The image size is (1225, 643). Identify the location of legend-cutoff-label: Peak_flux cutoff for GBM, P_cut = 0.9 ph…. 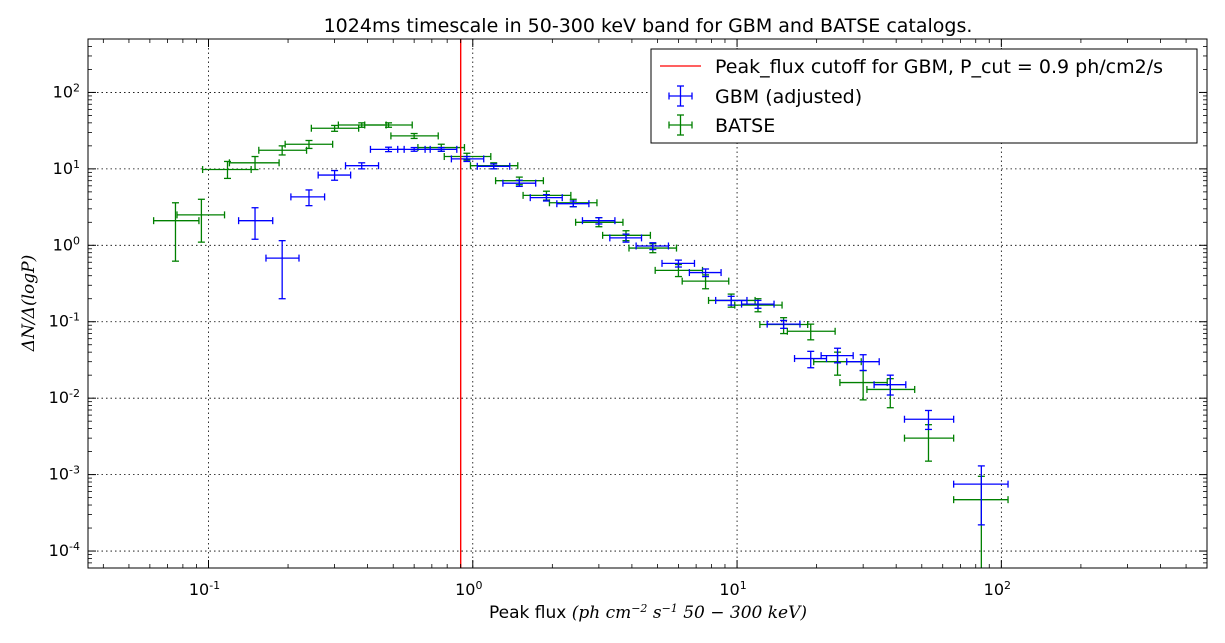
(939, 67).